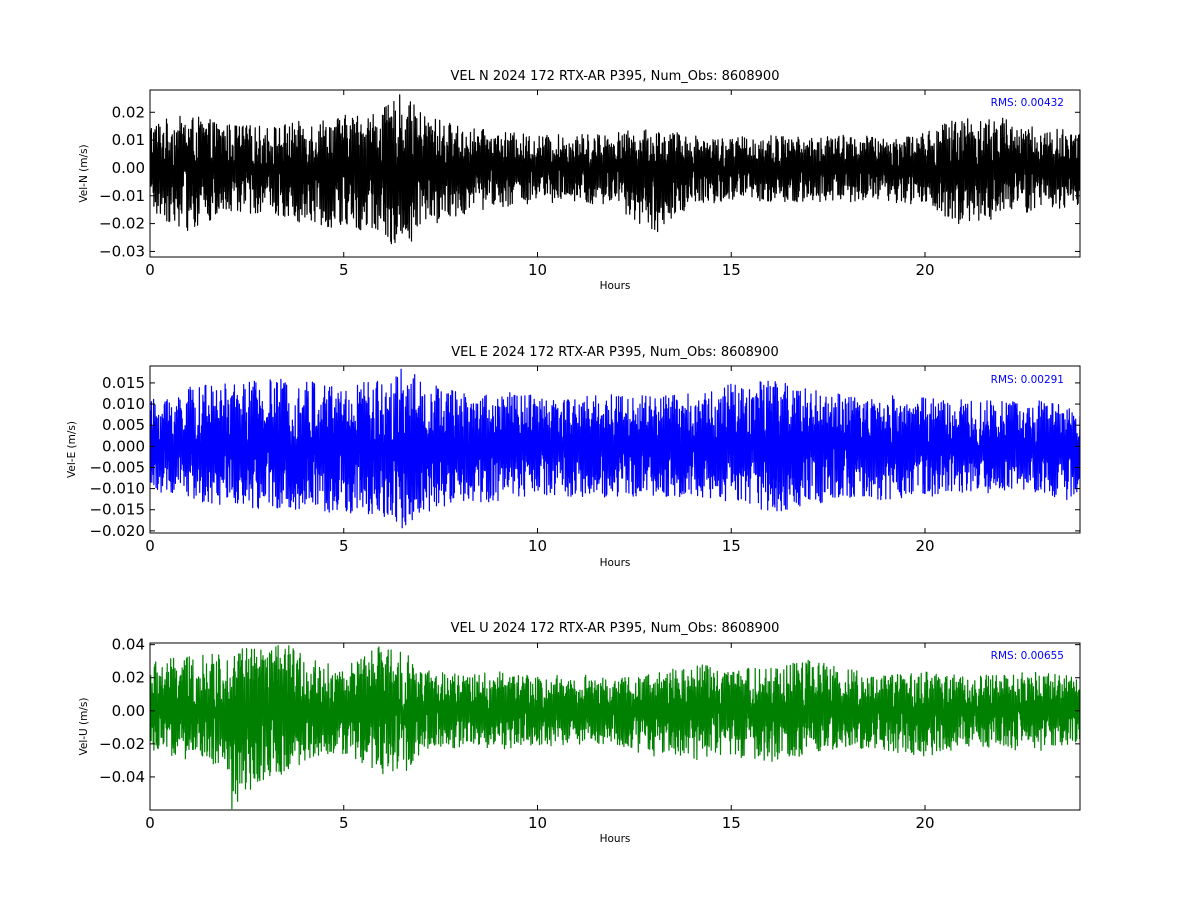 The height and width of the screenshot is (900, 1200). I want to click on y-tick-label: 0.000, so click(123, 446).